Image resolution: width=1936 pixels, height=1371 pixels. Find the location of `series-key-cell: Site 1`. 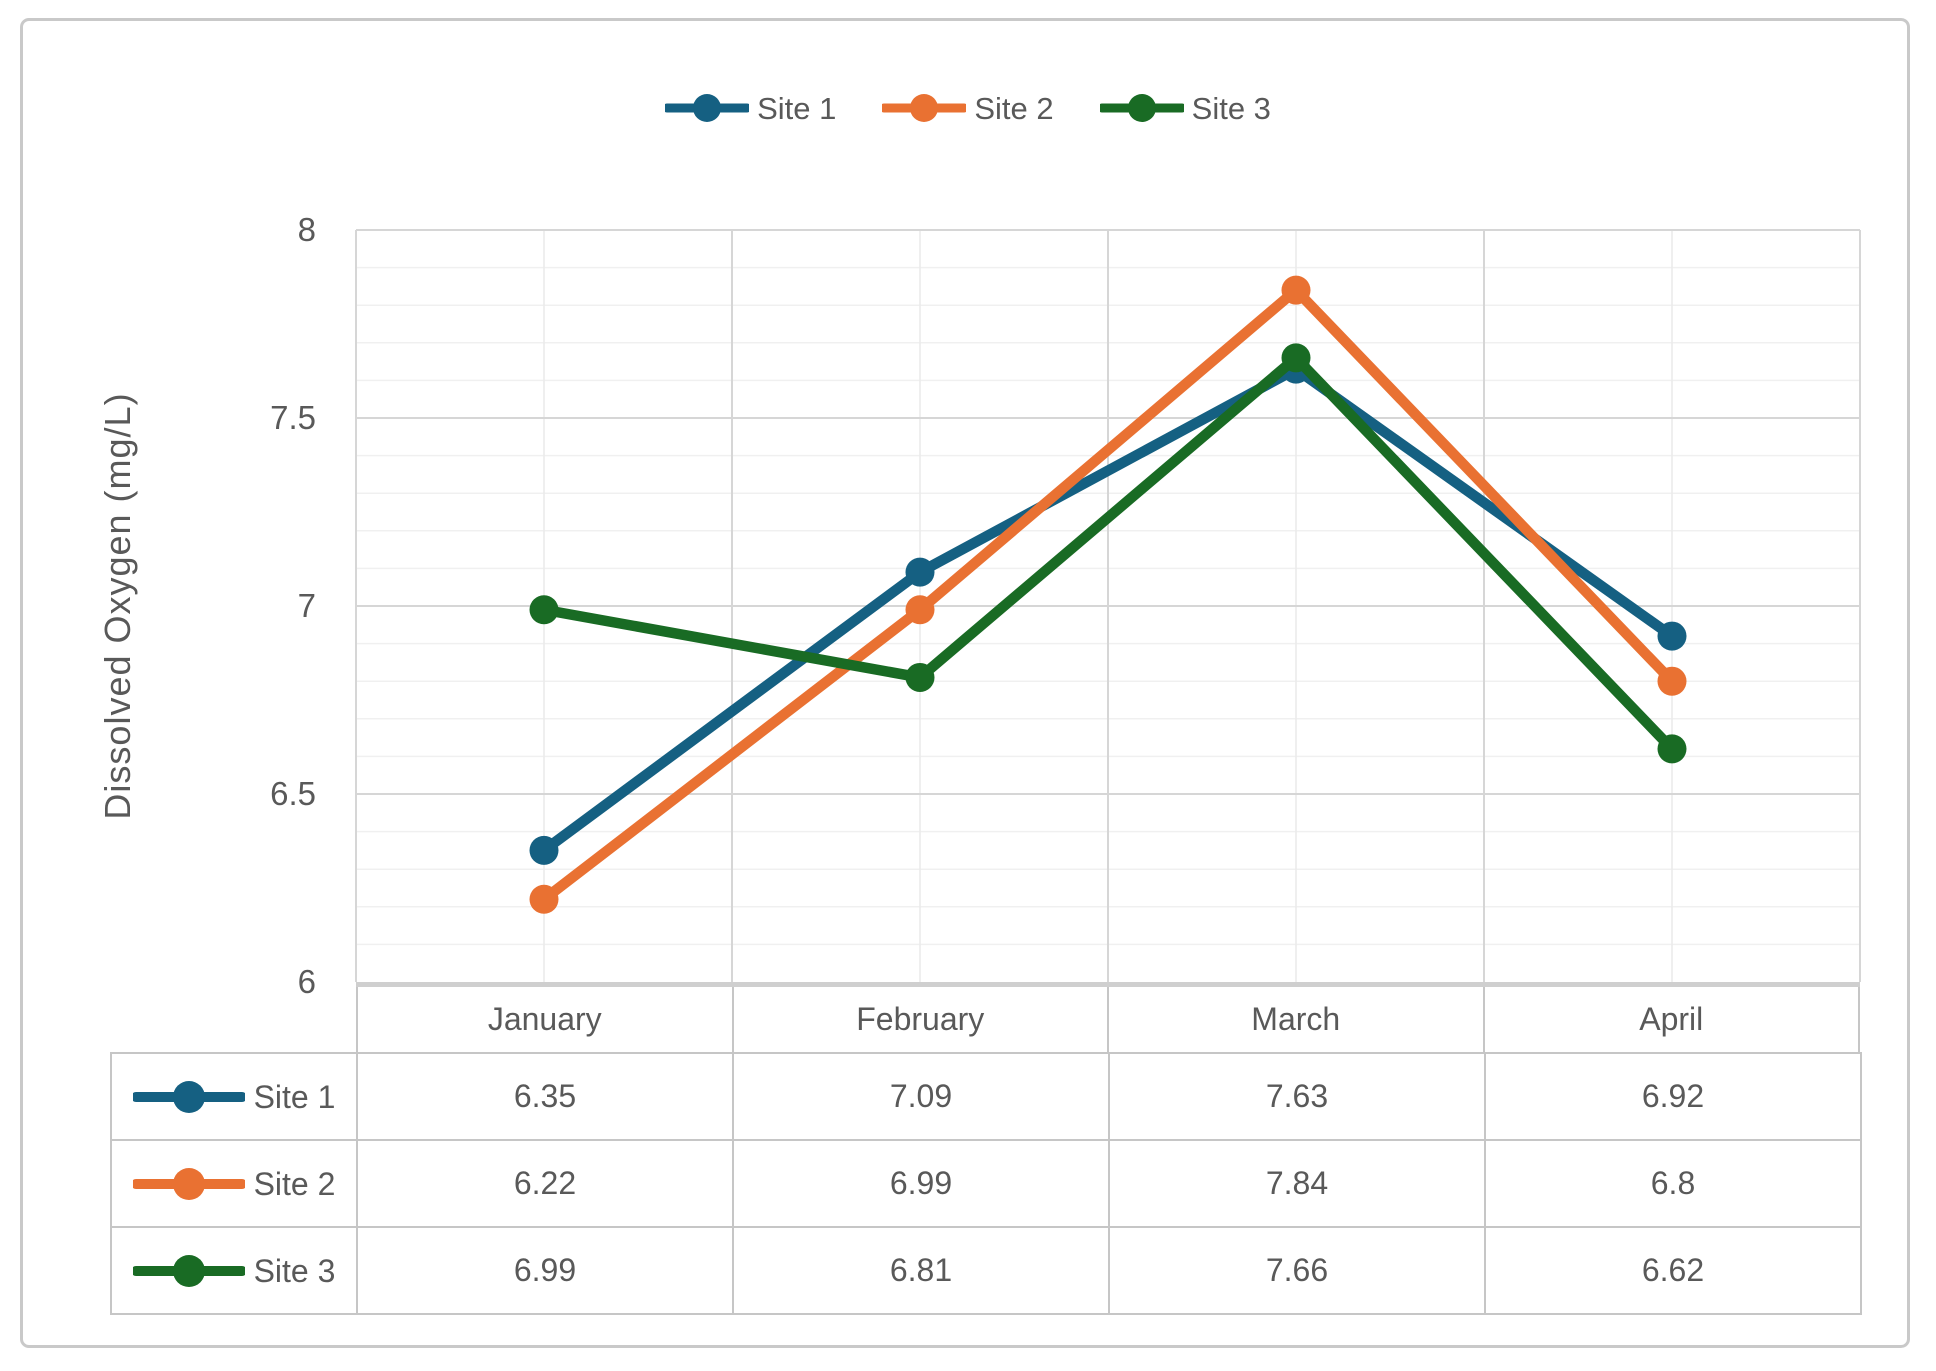

series-key-cell: Site 1 is located at coordinates (234, 1096).